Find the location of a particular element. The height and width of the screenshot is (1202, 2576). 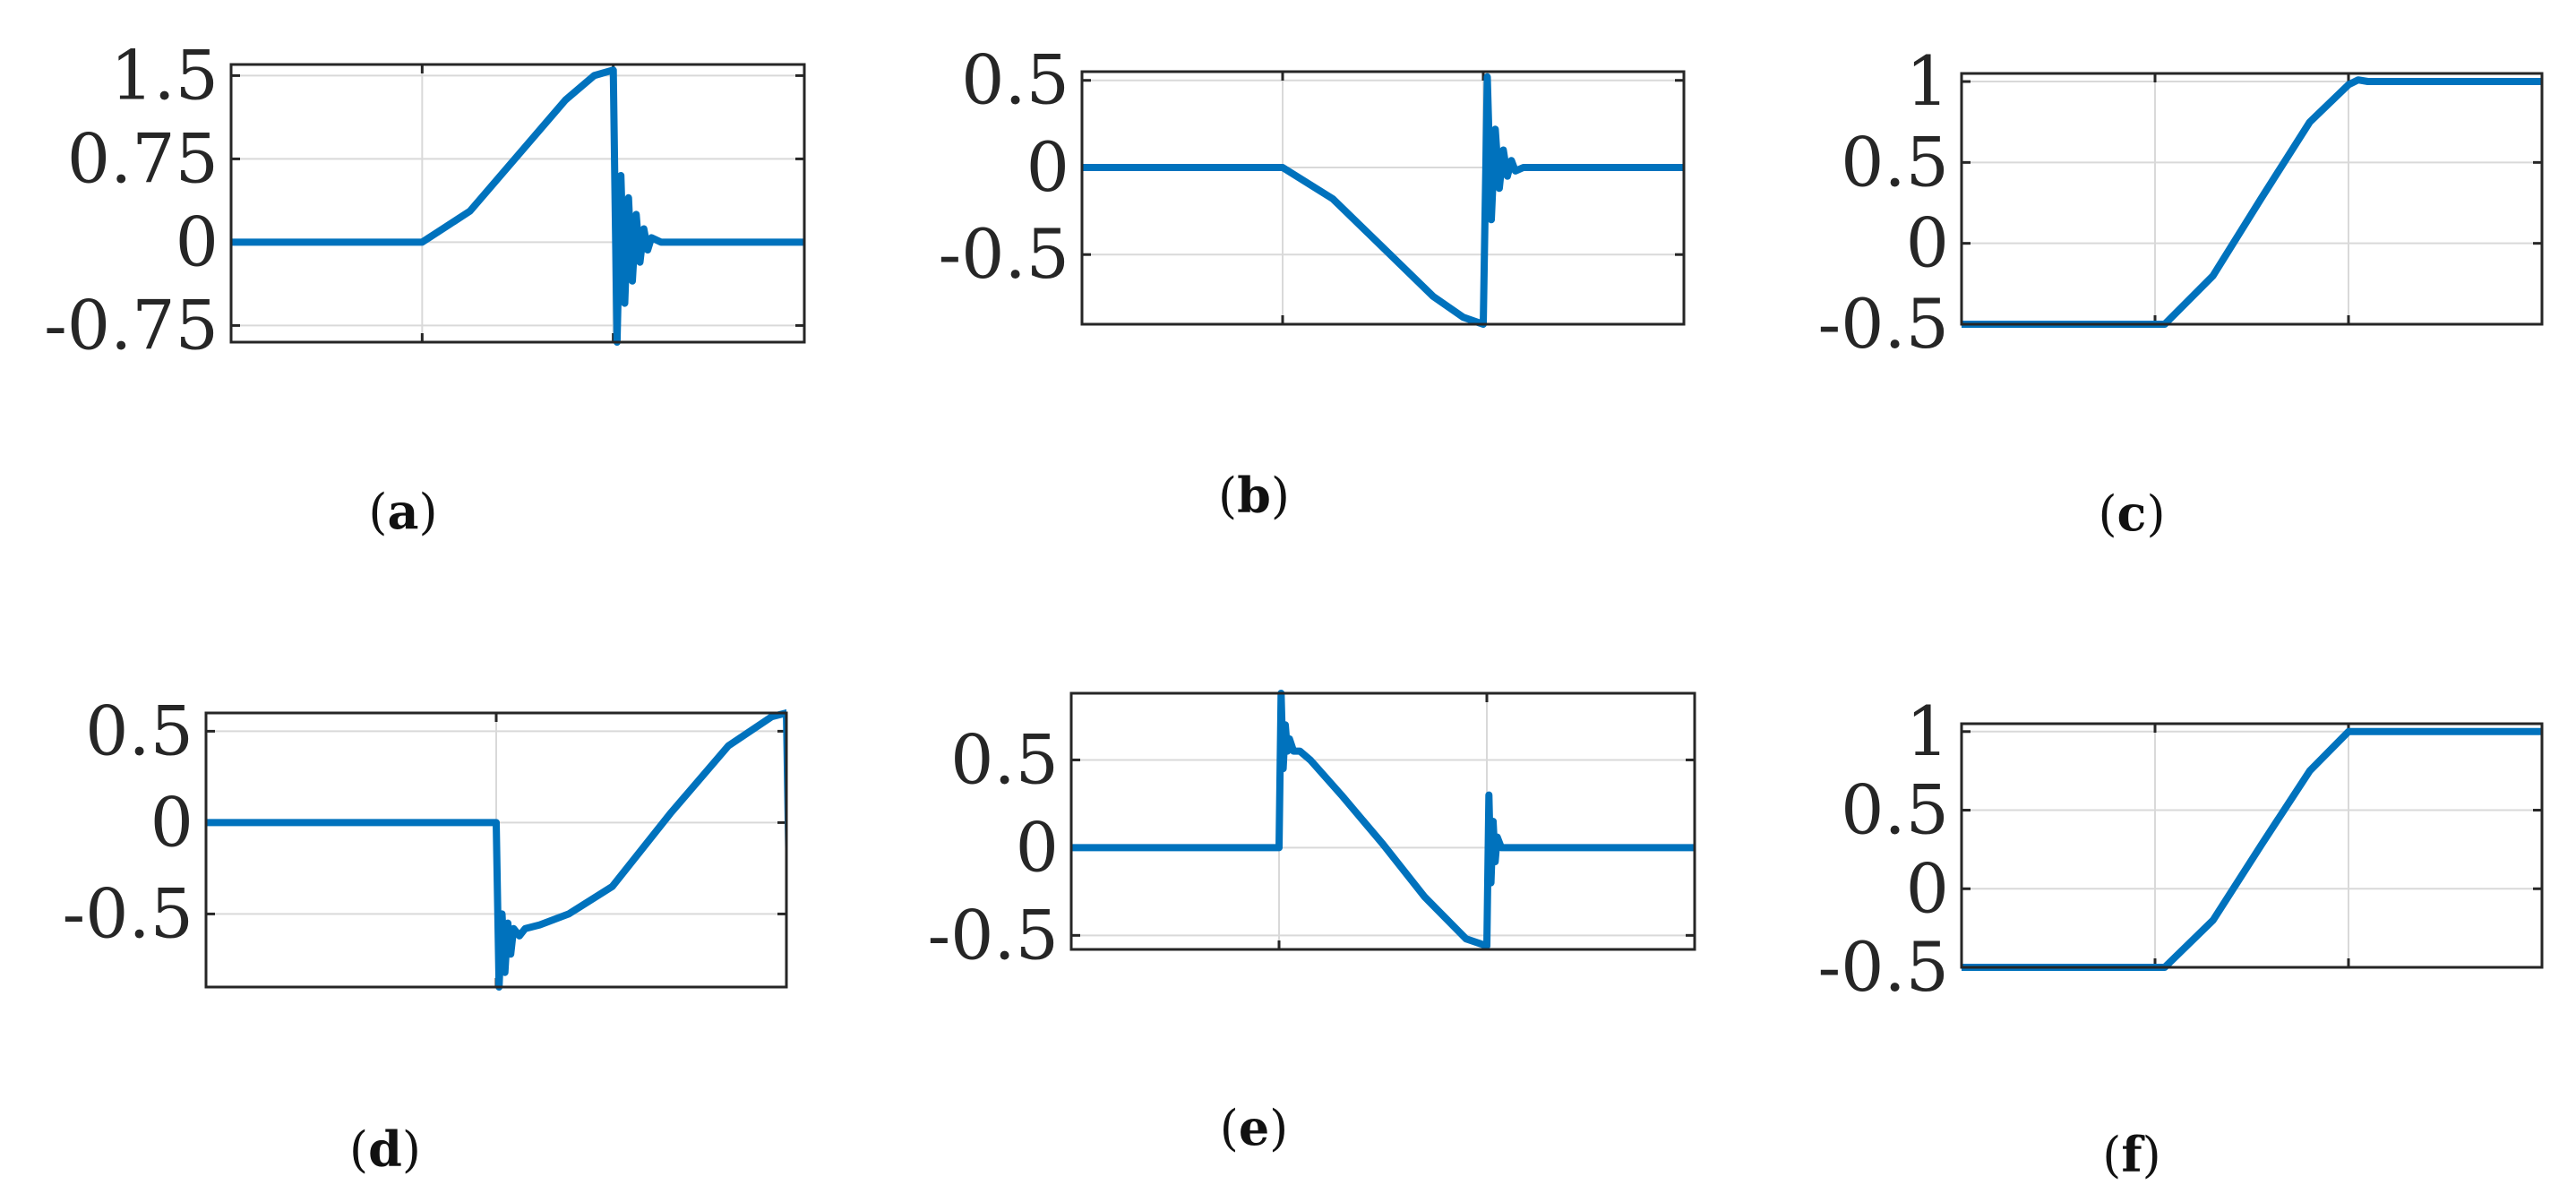

panel-d: -0.5 0 0.5 (d) is located at coordinates (425, 934).